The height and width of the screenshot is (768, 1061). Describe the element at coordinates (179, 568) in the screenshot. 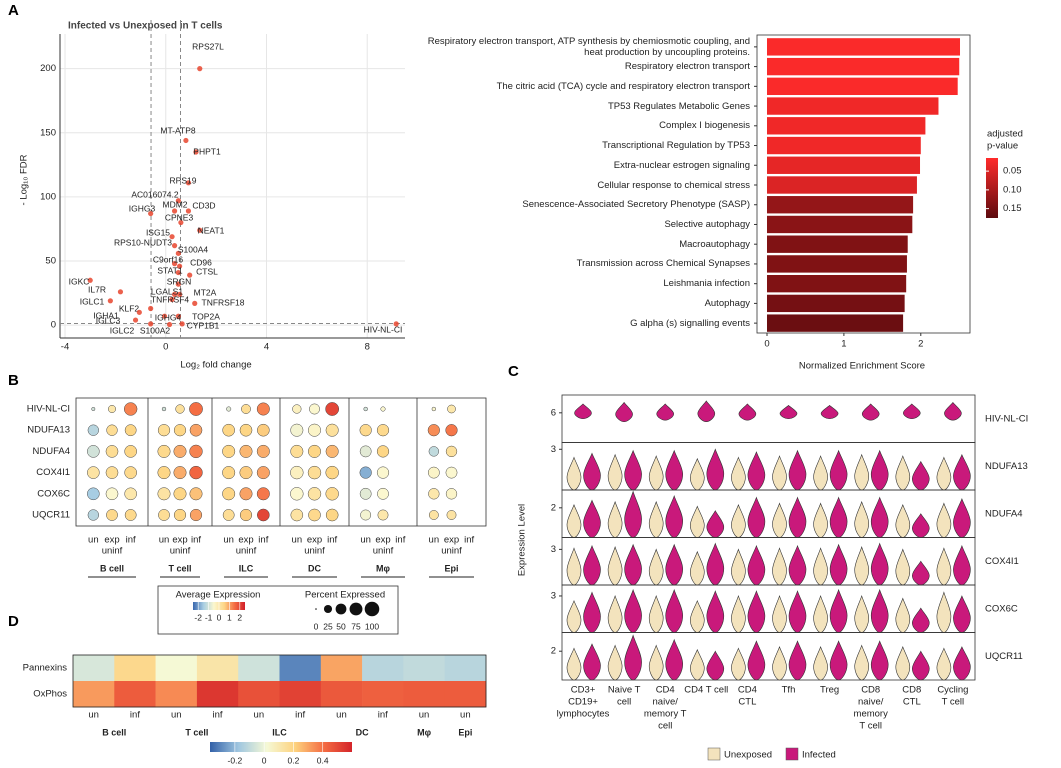

I see `group-label: T cell` at that location.